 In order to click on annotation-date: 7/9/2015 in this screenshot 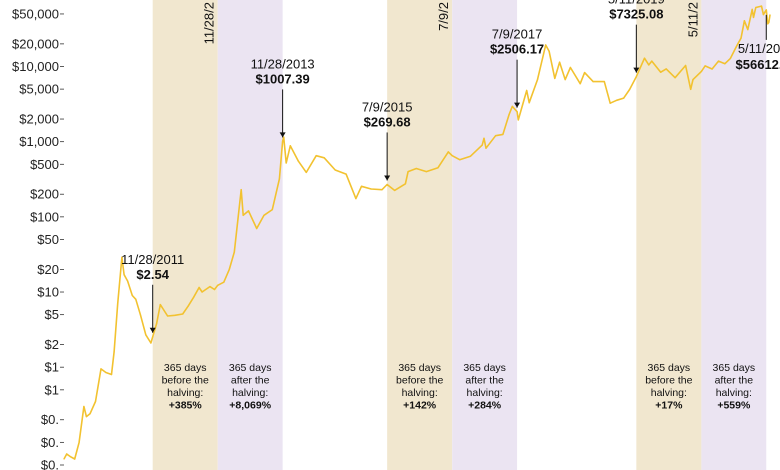, I will do `click(387, 106)`.